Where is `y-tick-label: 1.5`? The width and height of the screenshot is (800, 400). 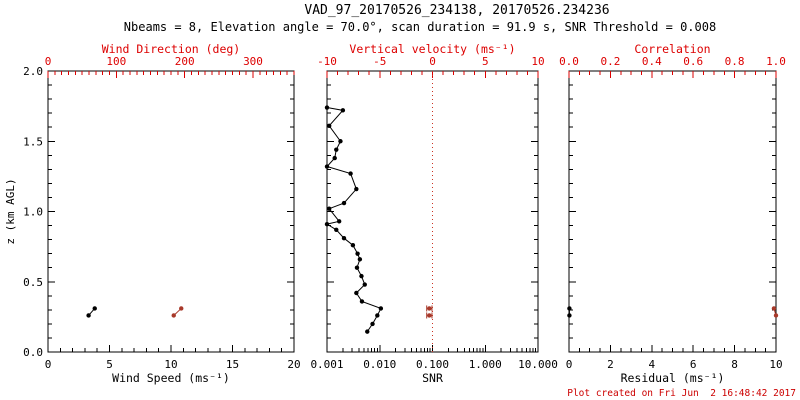 y-tick-label: 1.5 is located at coordinates (33, 141).